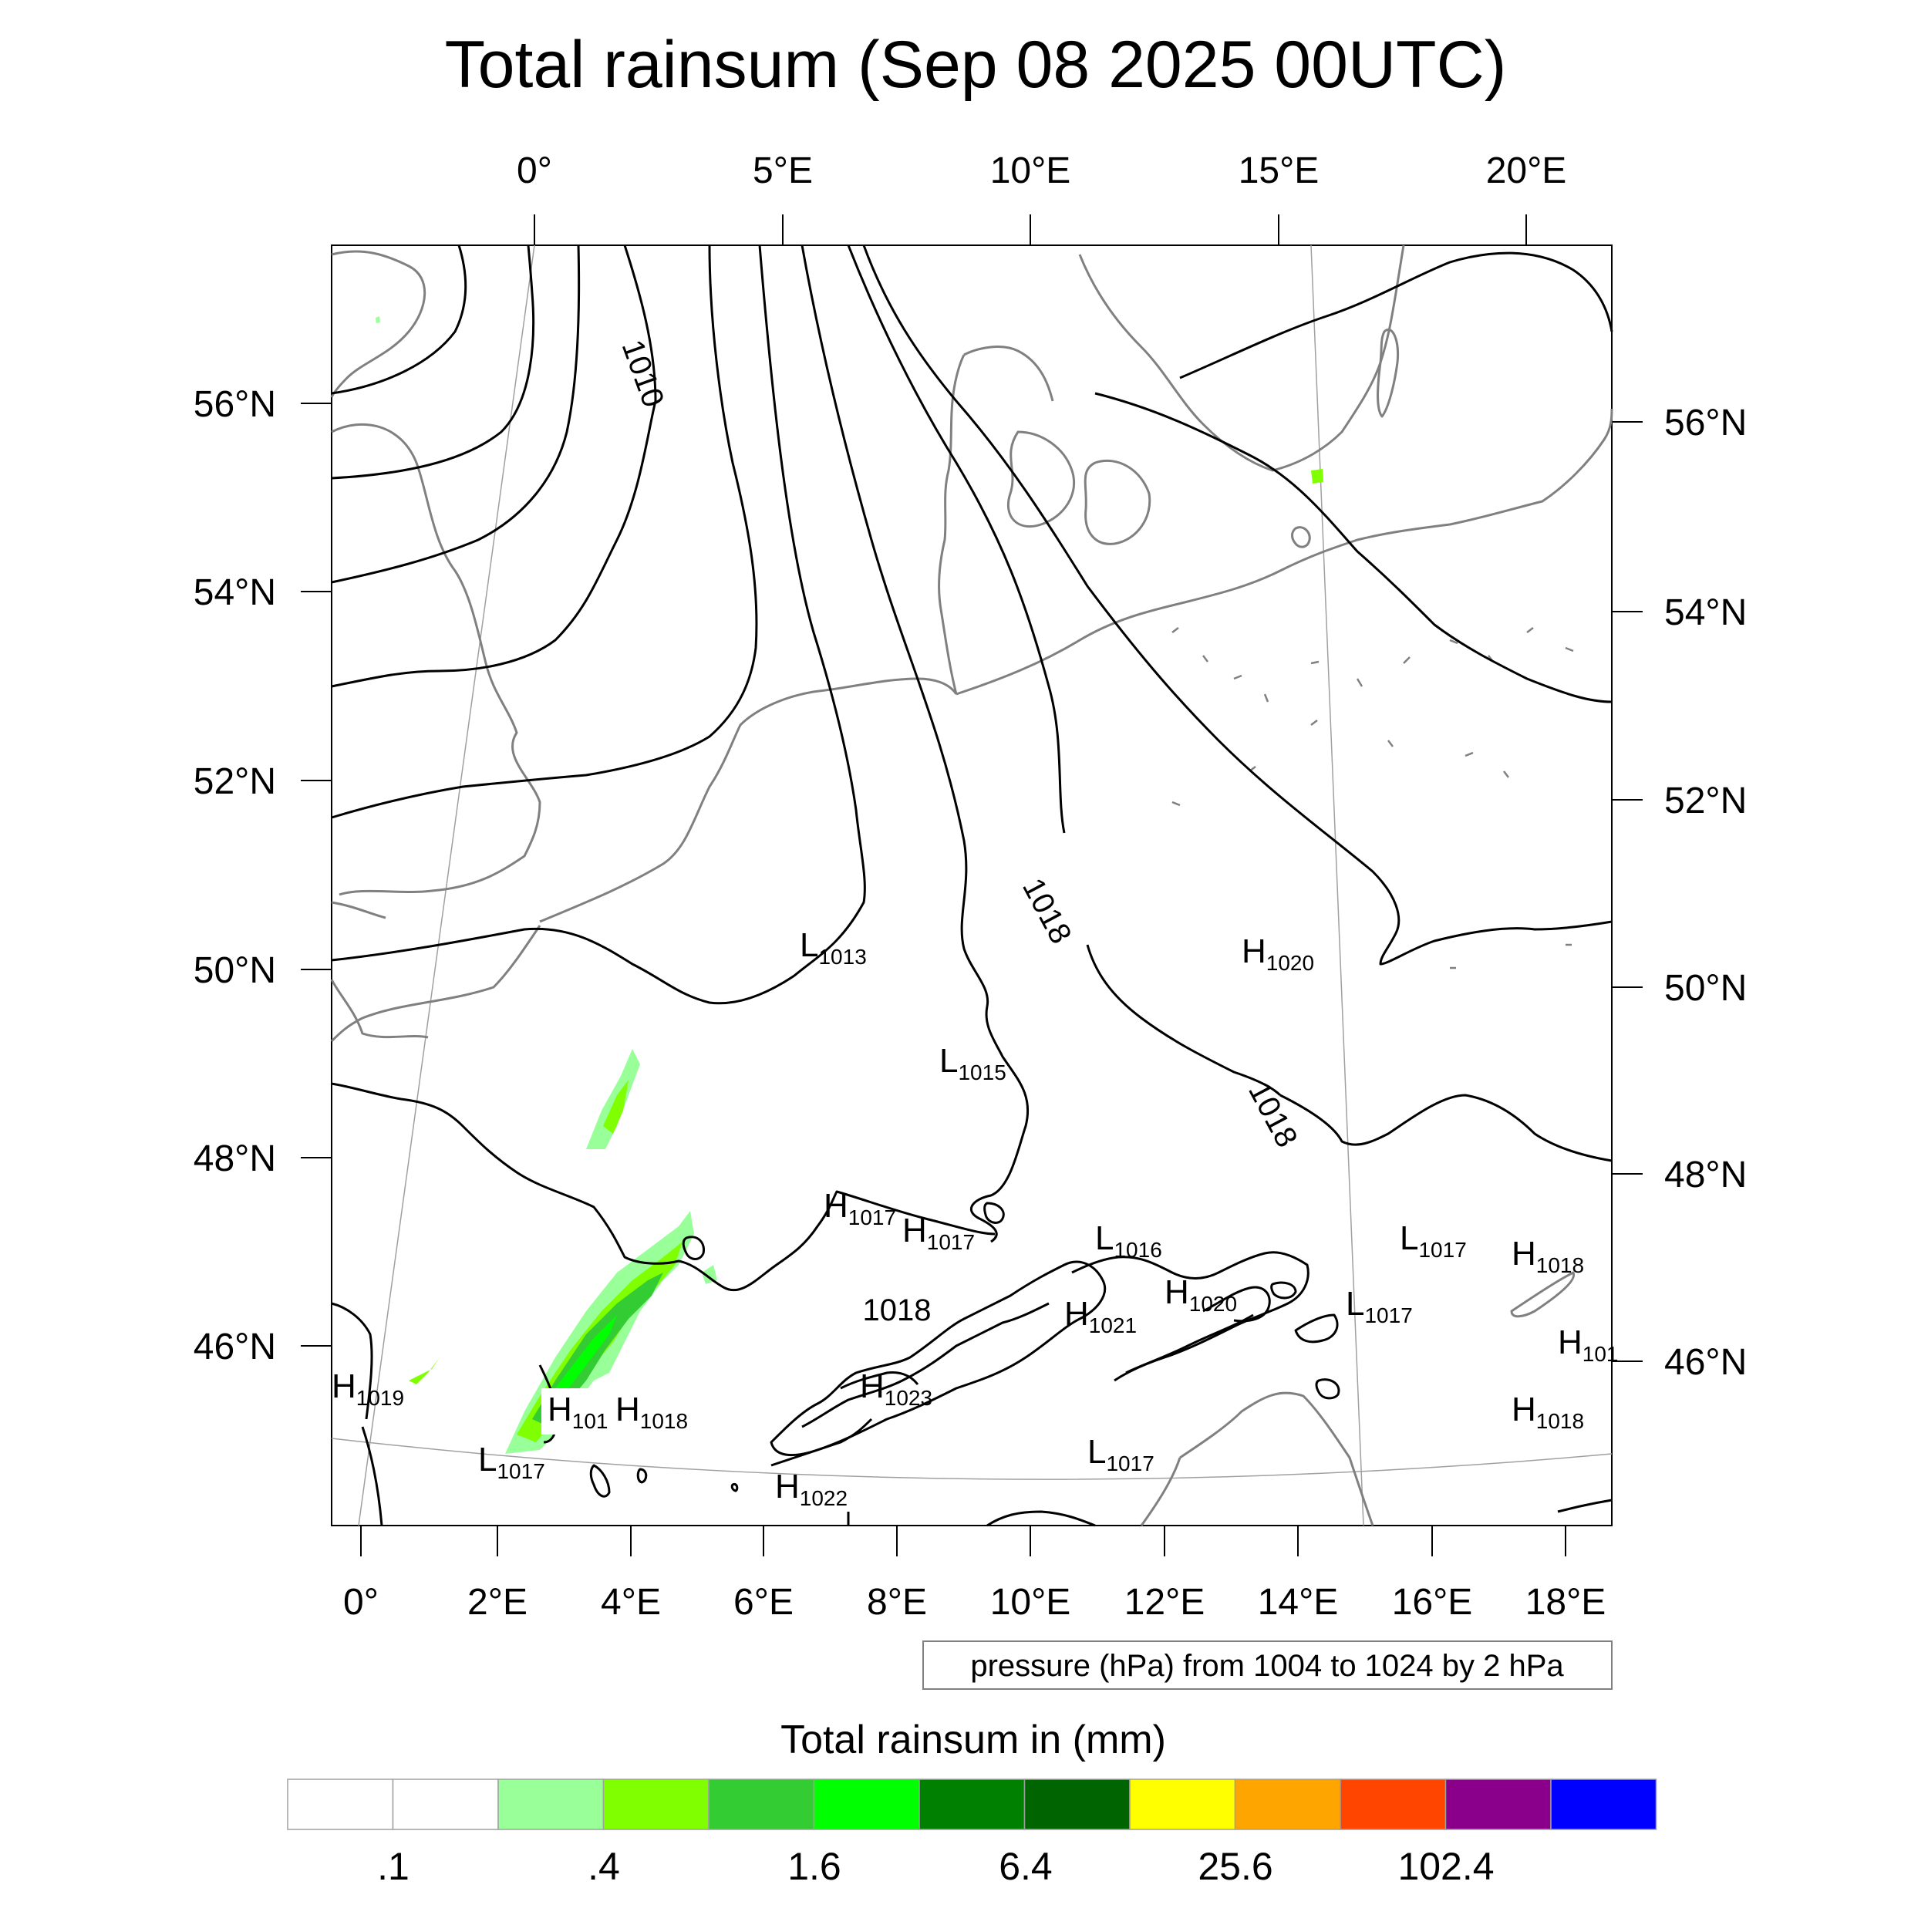  What do you see at coordinates (1030, 229) in the screenshot?
I see `top-axis-ticks` at bounding box center [1030, 229].